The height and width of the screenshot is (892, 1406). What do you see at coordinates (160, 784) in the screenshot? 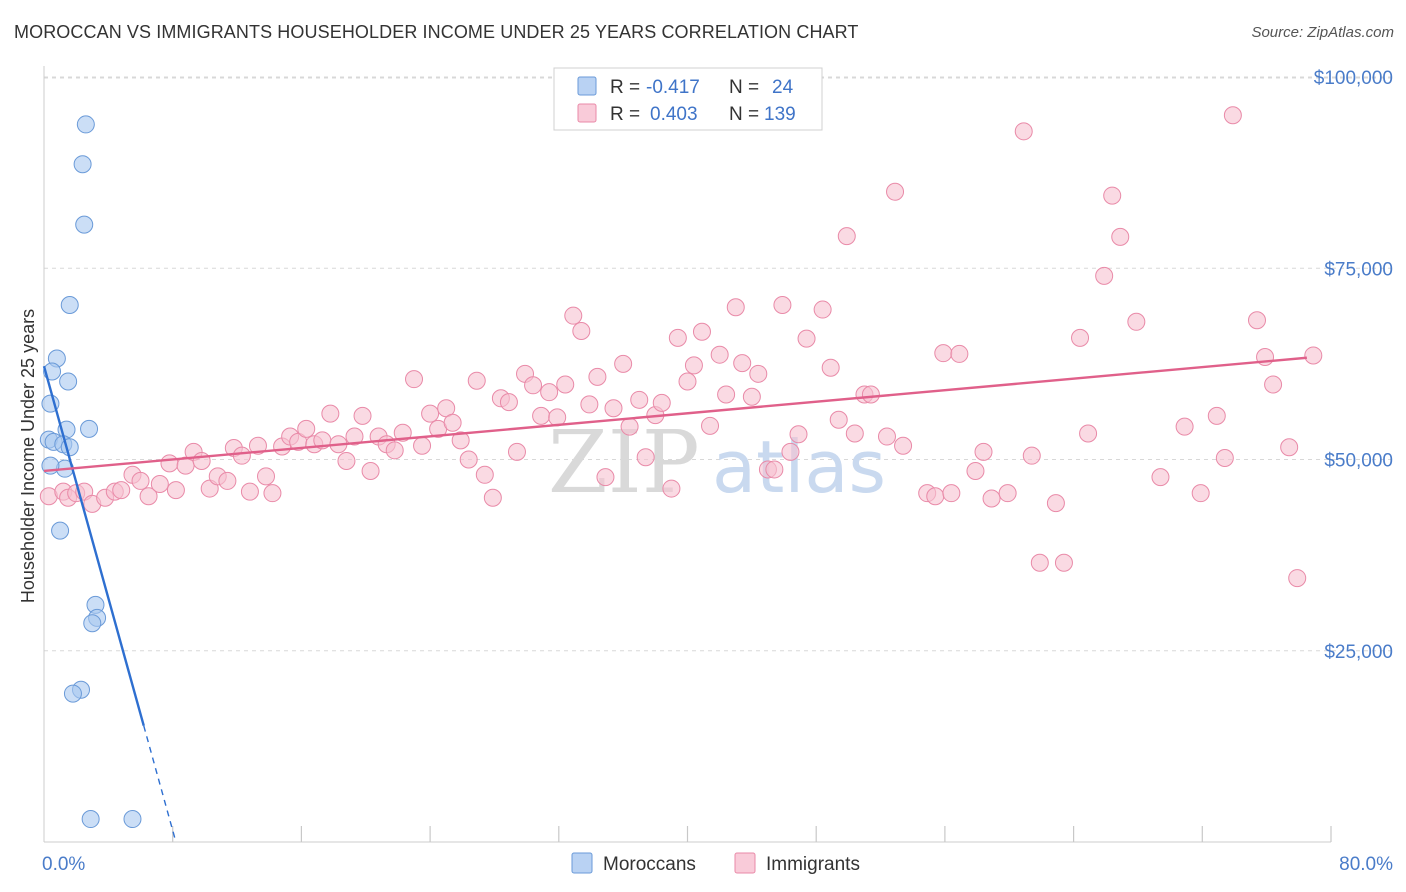
I see `moroccans-trend-extension` at bounding box center [160, 784].